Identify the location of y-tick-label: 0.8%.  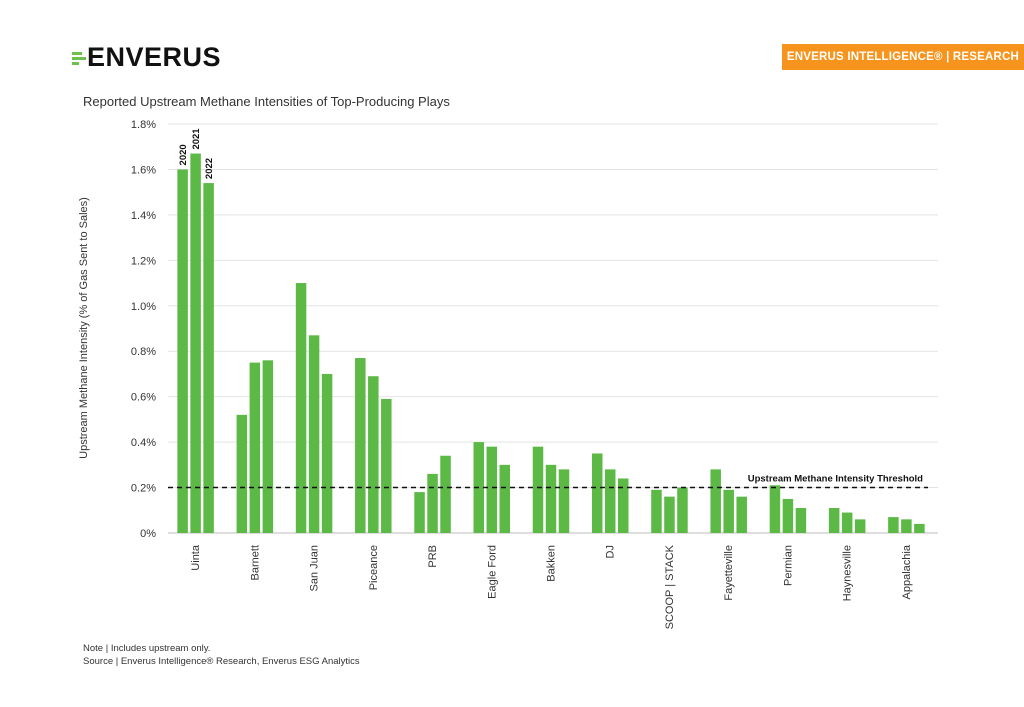
(143, 352).